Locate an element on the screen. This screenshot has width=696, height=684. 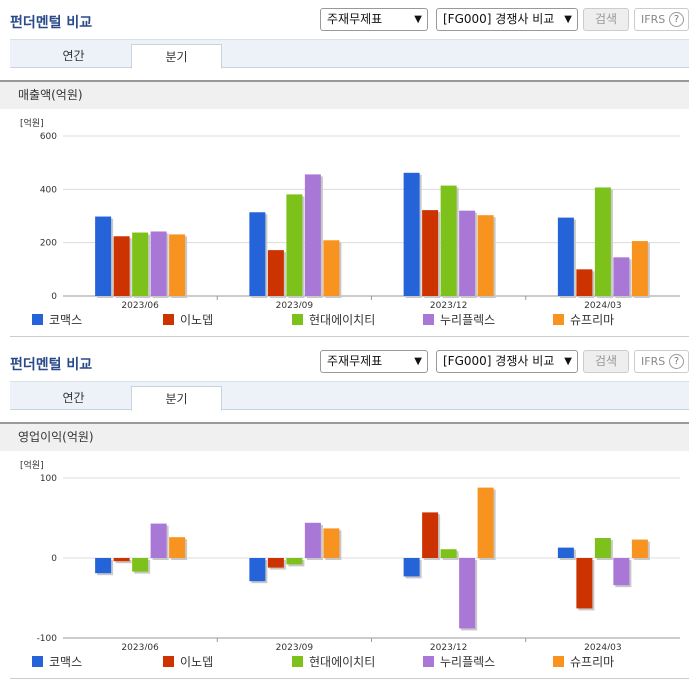
y-tick-label: 200 is located at coordinates (48, 244).